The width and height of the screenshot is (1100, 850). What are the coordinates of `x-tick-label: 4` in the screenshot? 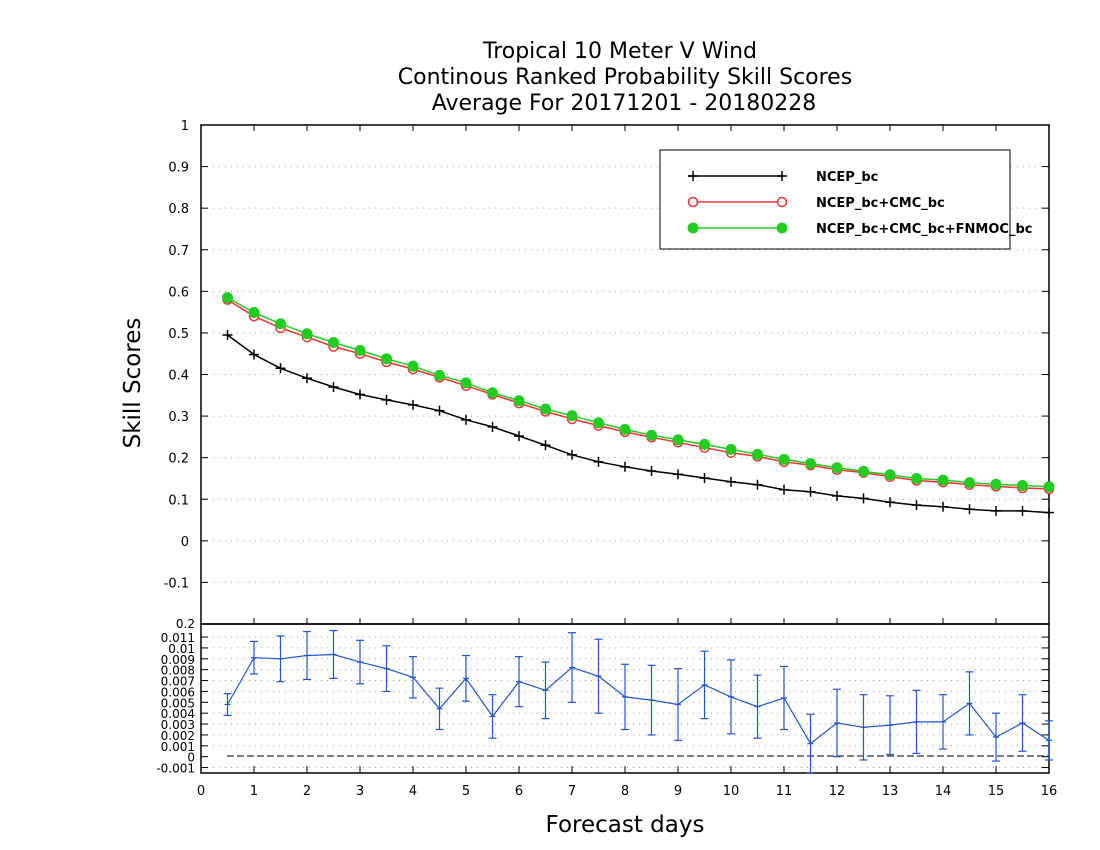 It's located at (413, 791).